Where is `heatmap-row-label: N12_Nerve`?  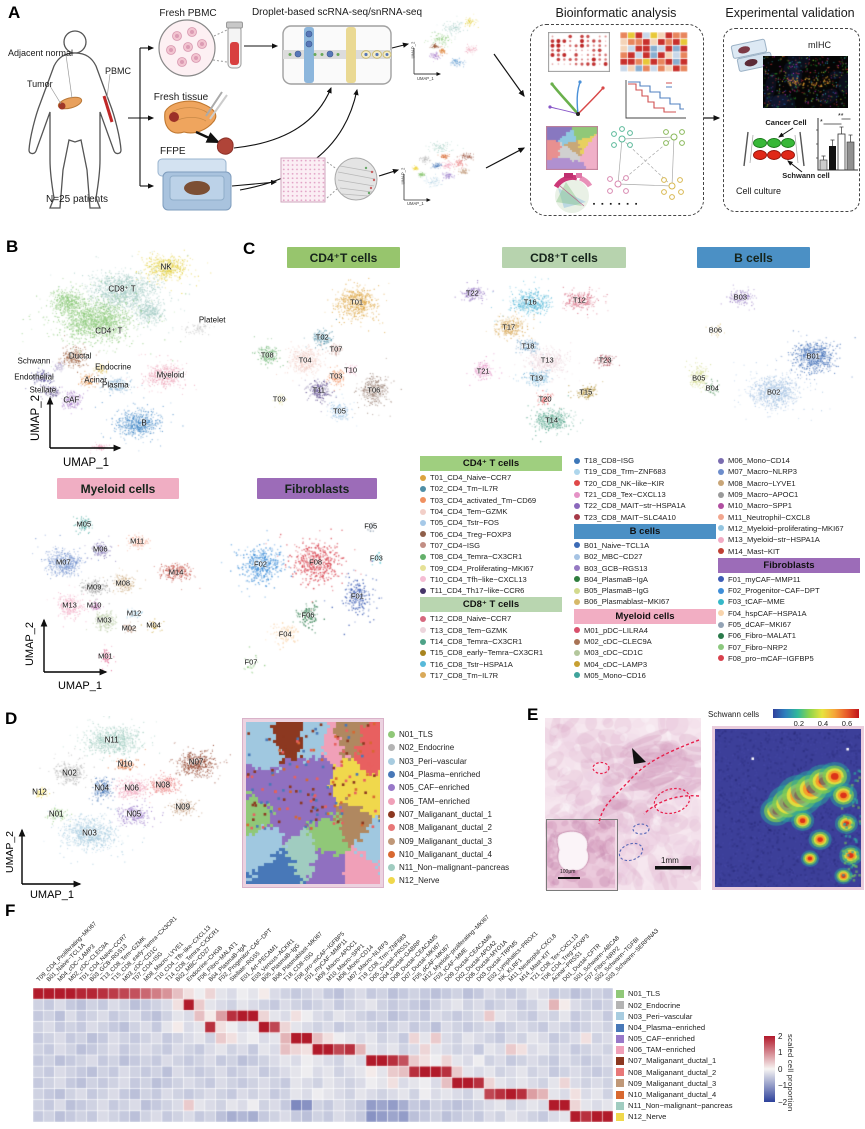 heatmap-row-label: N12_Nerve is located at coordinates (647, 1117).